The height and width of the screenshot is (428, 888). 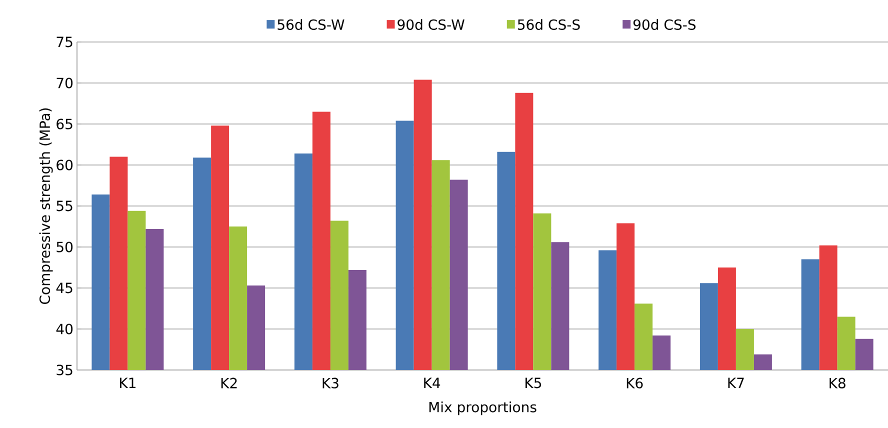 What do you see at coordinates (838, 383) in the screenshot?
I see `x-tick-label: K8` at bounding box center [838, 383].